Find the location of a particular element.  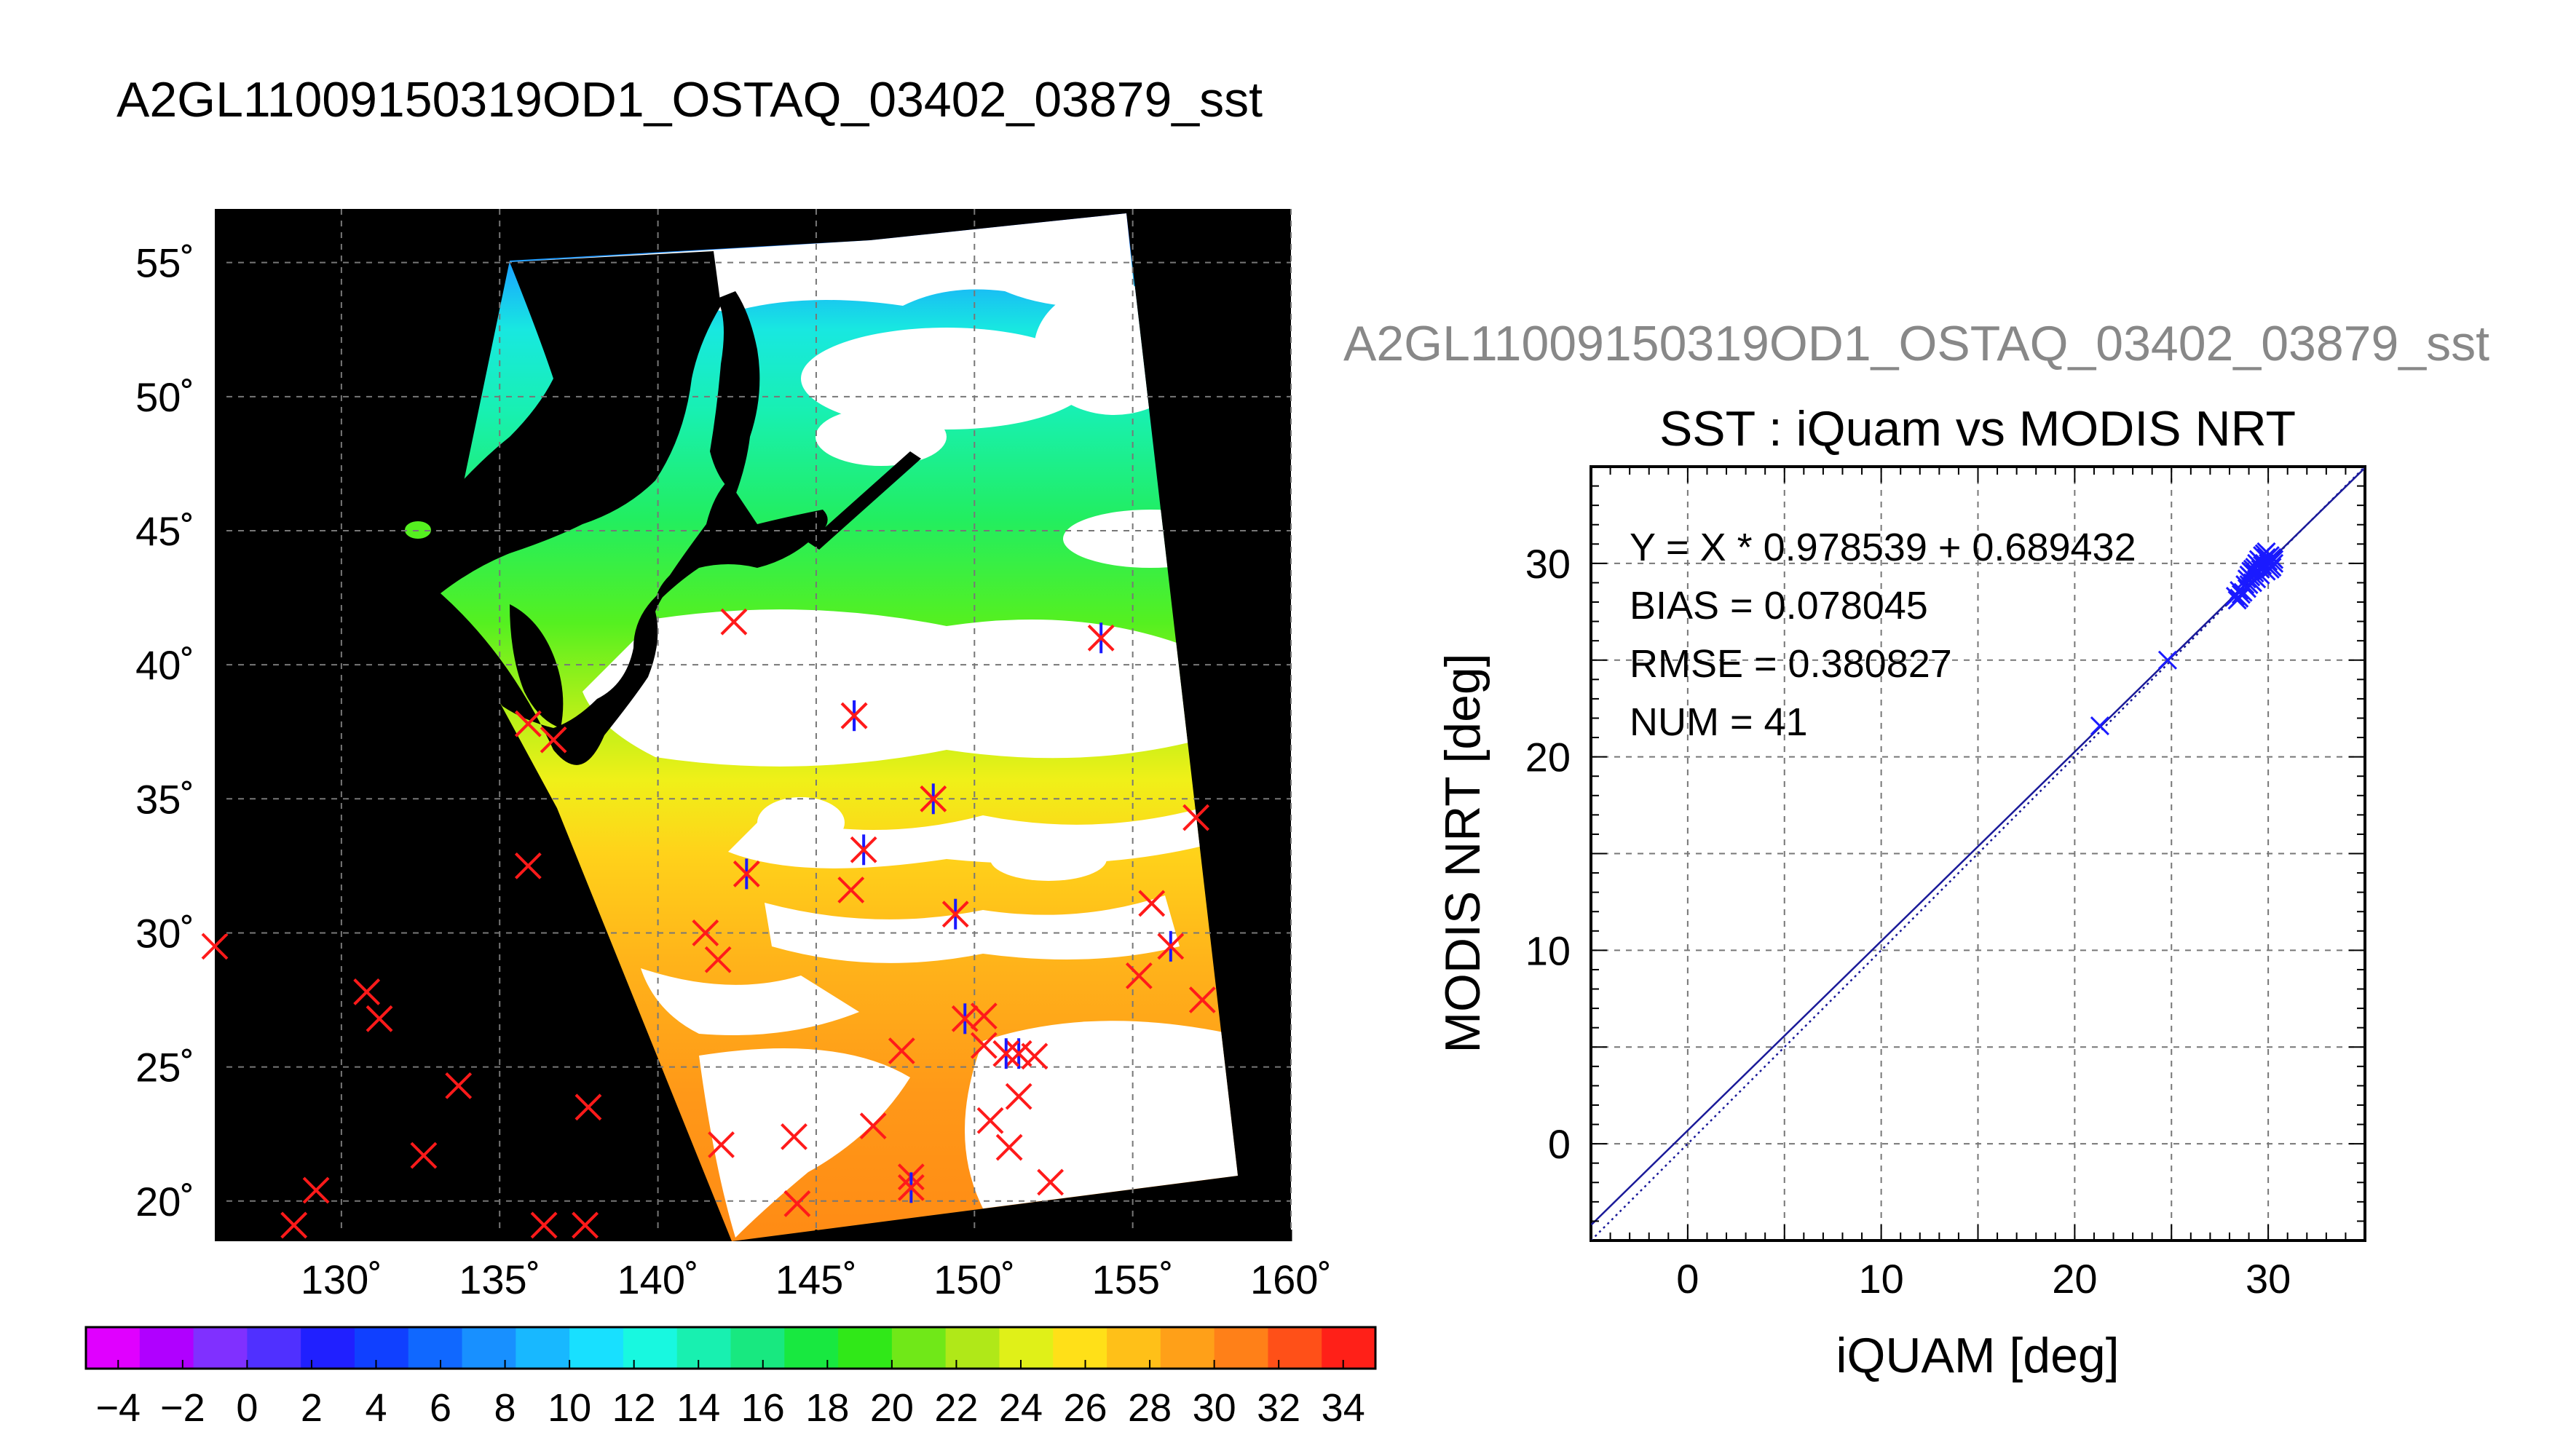

colorbar-tick-label: 6 is located at coordinates (440, 1408).